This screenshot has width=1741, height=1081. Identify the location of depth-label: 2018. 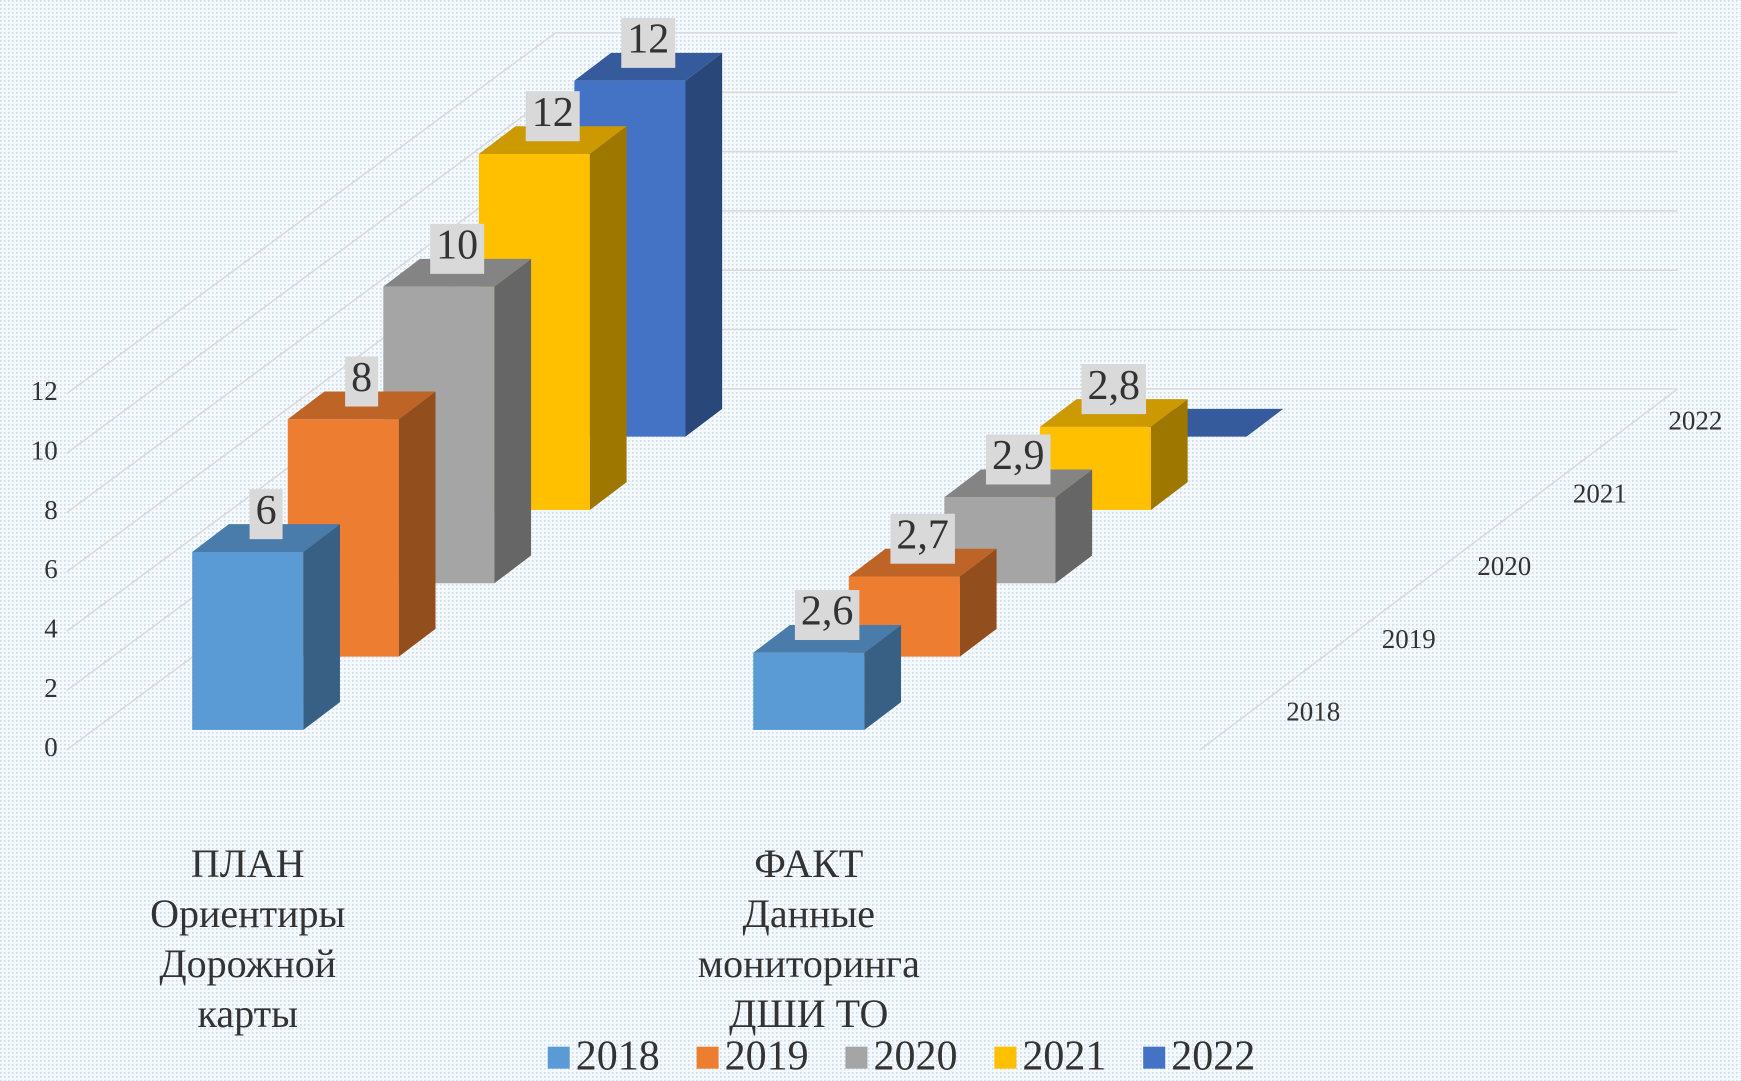
(1313, 712).